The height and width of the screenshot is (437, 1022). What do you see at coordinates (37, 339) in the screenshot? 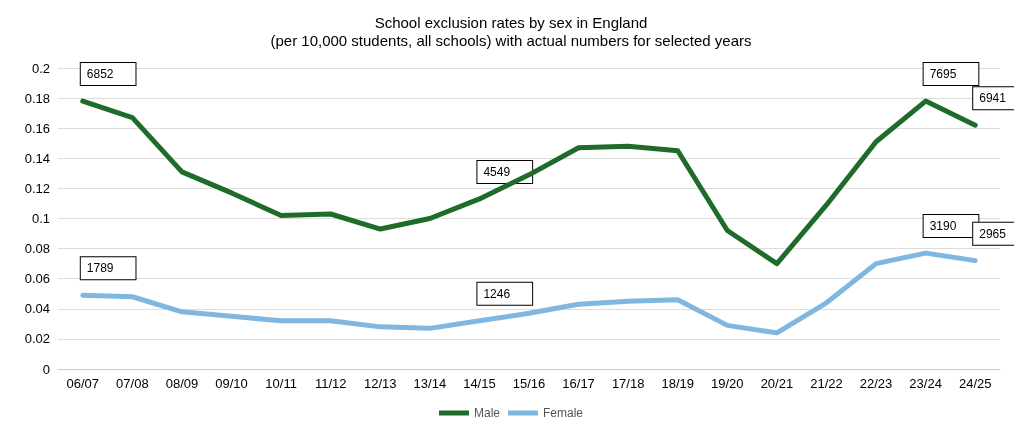
I see `y-tick-label: 0.02` at bounding box center [37, 339].